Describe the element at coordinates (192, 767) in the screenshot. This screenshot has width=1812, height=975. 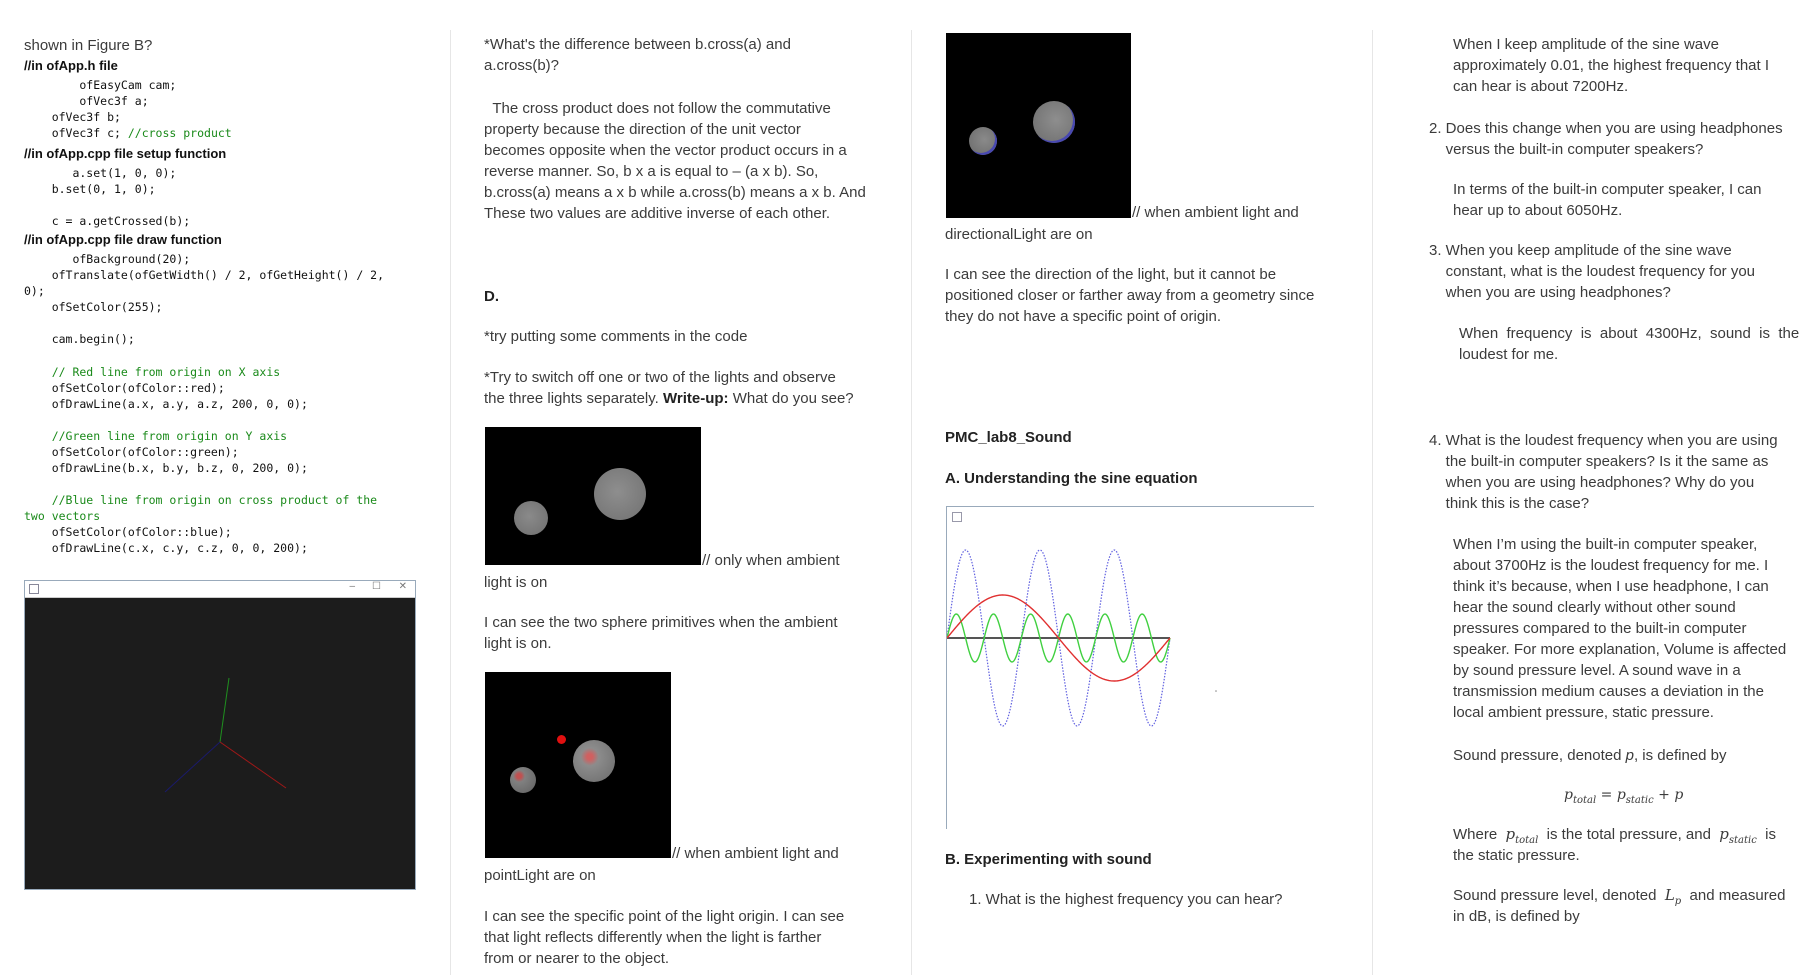
I see `blue-axis-line` at that location.